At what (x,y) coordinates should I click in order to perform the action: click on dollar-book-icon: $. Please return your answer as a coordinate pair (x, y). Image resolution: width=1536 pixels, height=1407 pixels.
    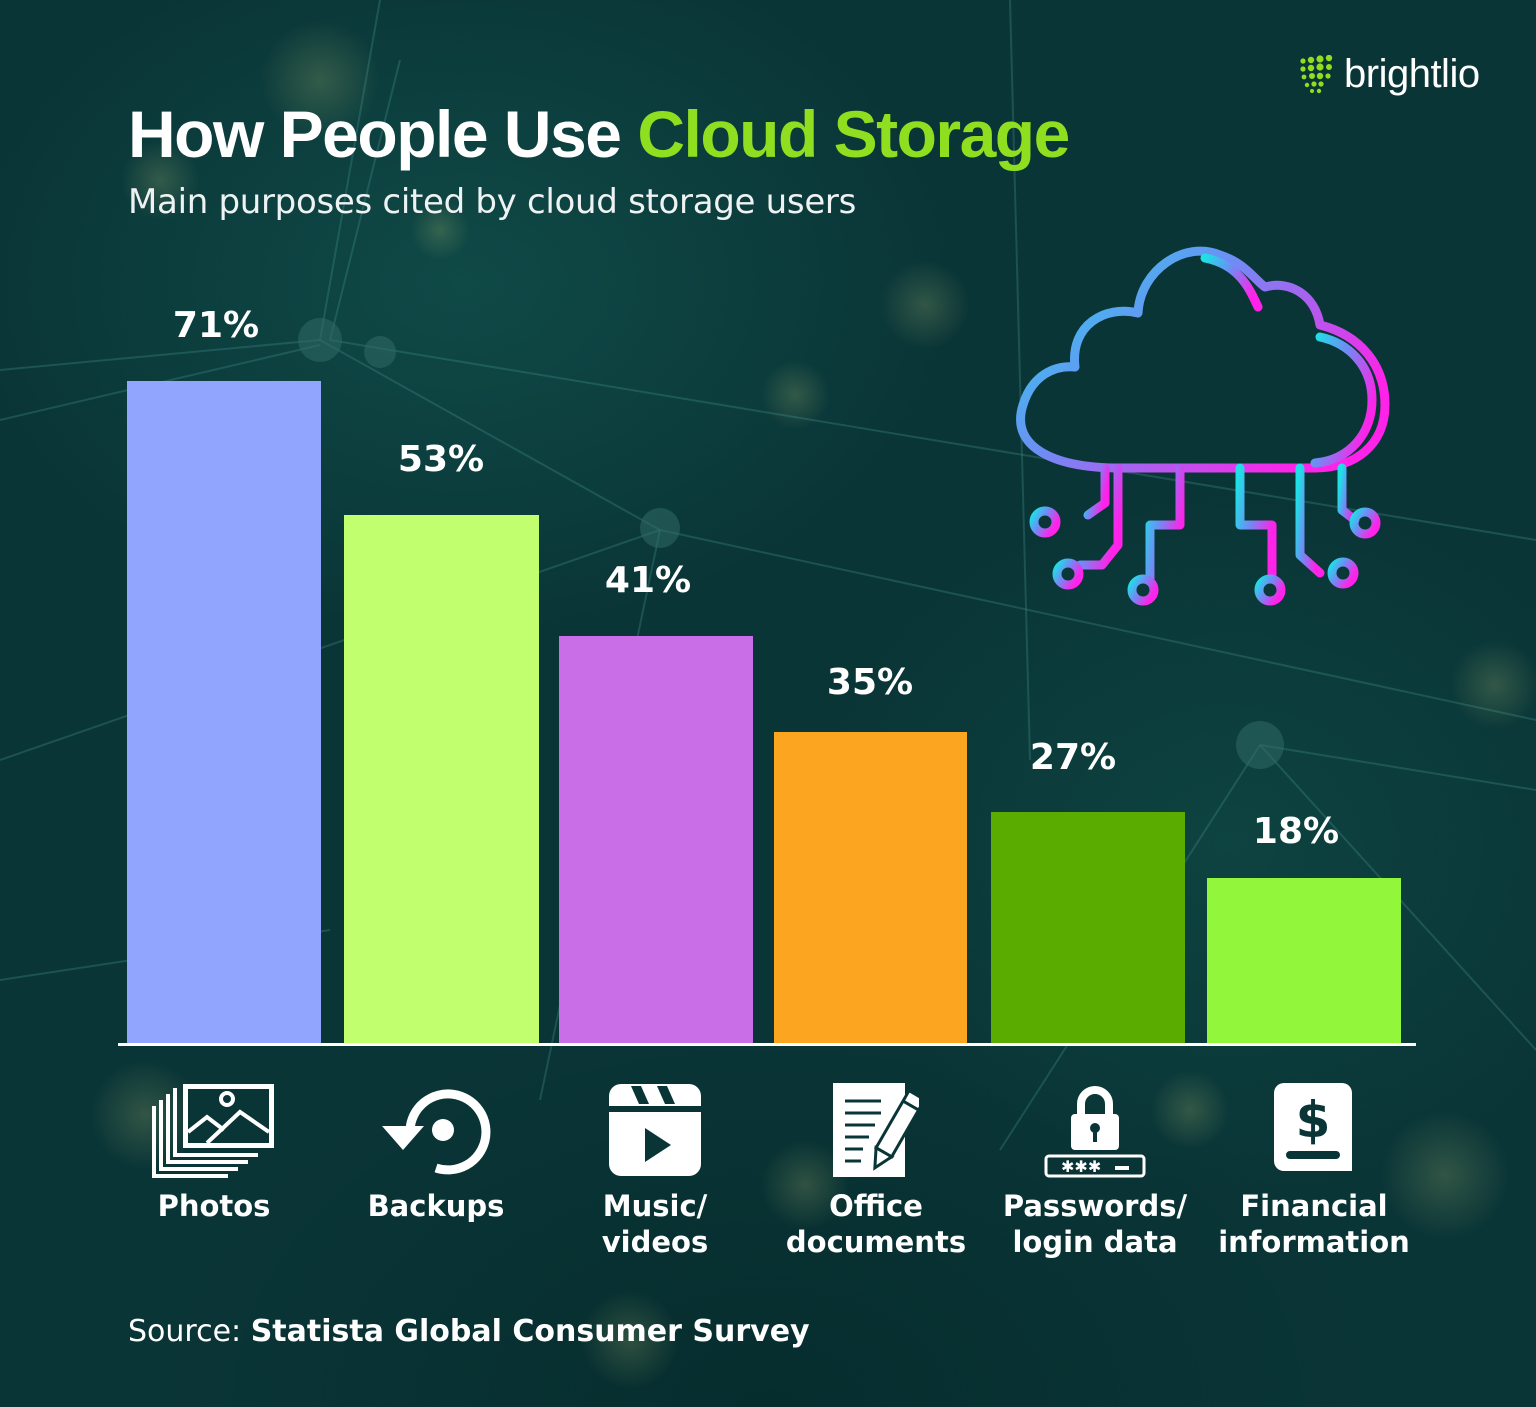
    Looking at the image, I should click on (1314, 1130).